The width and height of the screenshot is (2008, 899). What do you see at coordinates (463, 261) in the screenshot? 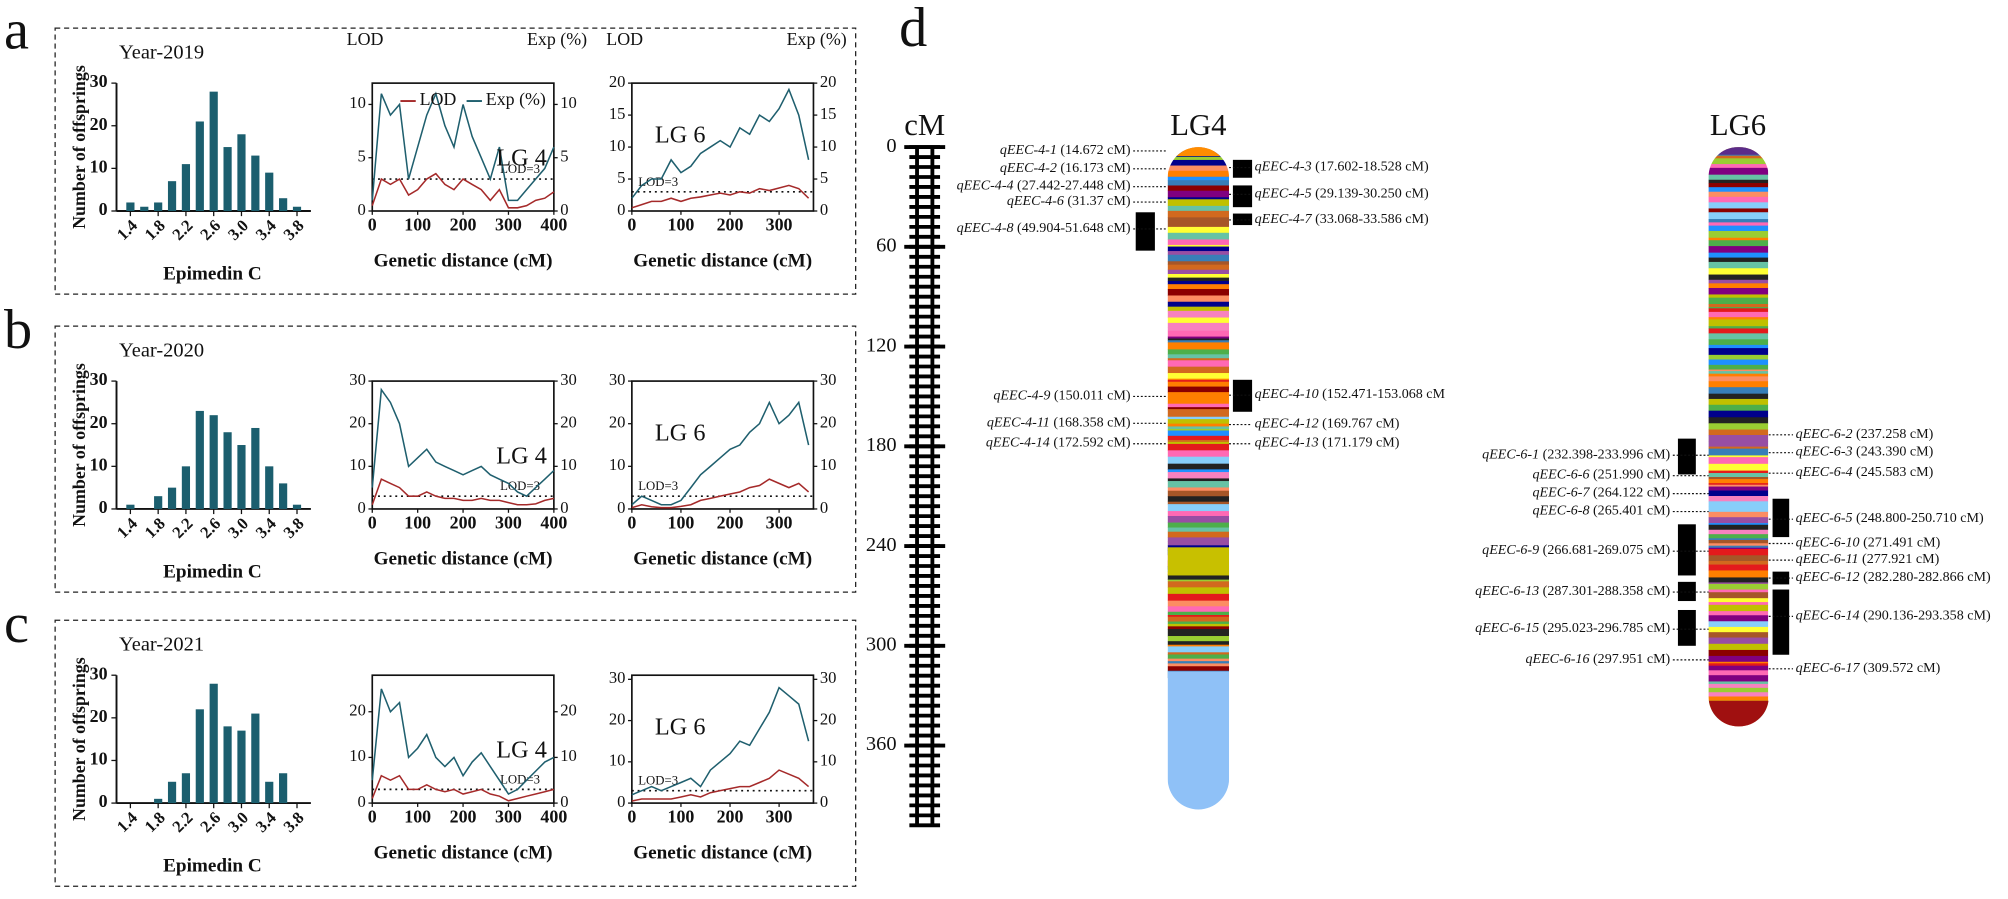
I see `x-axis-label: Genetic distance (cM)` at bounding box center [463, 261].